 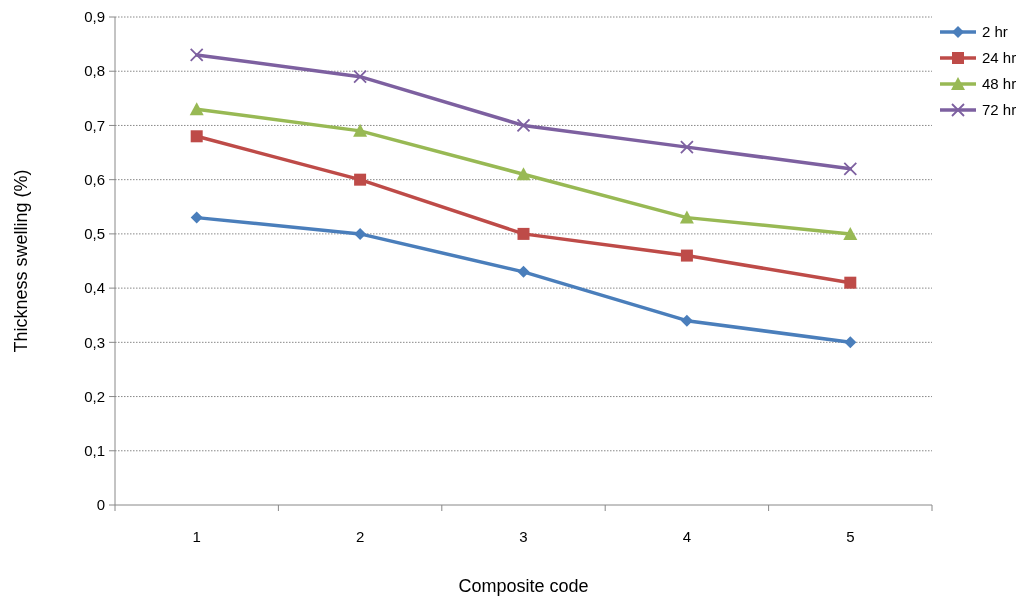 I want to click on x-tick-label: 2, so click(x=360, y=536).